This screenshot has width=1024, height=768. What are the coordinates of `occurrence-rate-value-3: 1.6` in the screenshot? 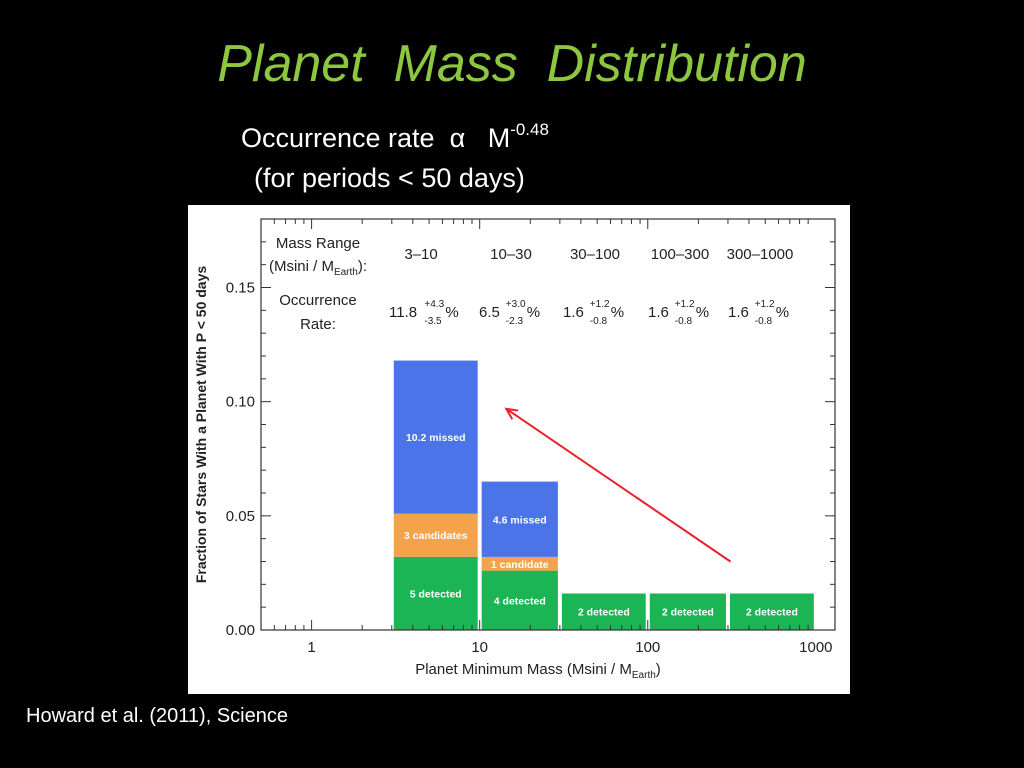 It's located at (658, 312).